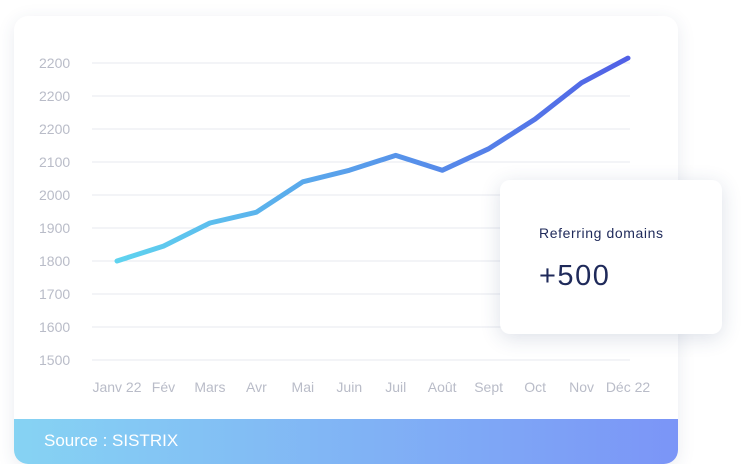  Describe the element at coordinates (54, 195) in the screenshot. I see `y-tick-label: 2000` at that location.